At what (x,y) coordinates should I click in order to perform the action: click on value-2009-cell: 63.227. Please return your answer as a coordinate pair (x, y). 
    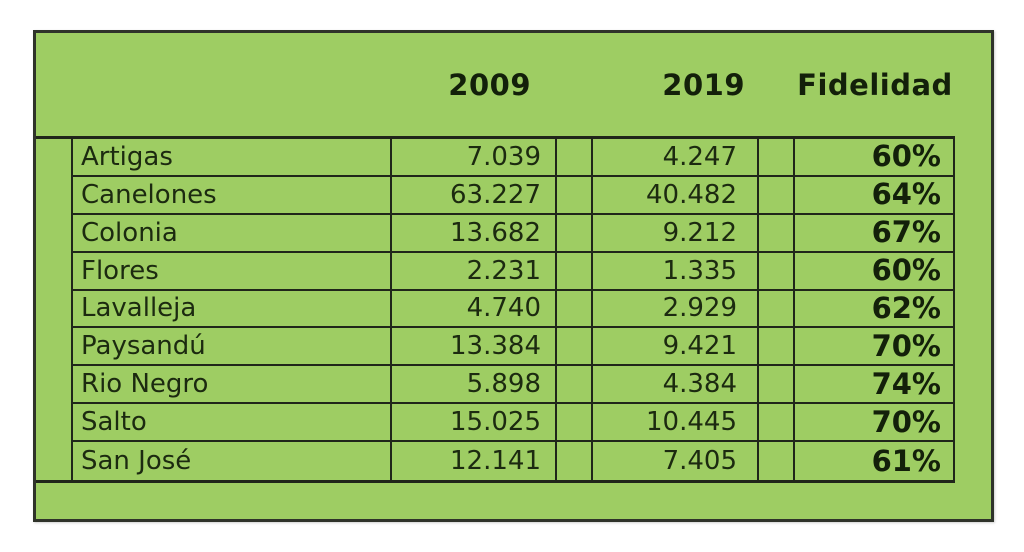
    Looking at the image, I should click on (474, 195).